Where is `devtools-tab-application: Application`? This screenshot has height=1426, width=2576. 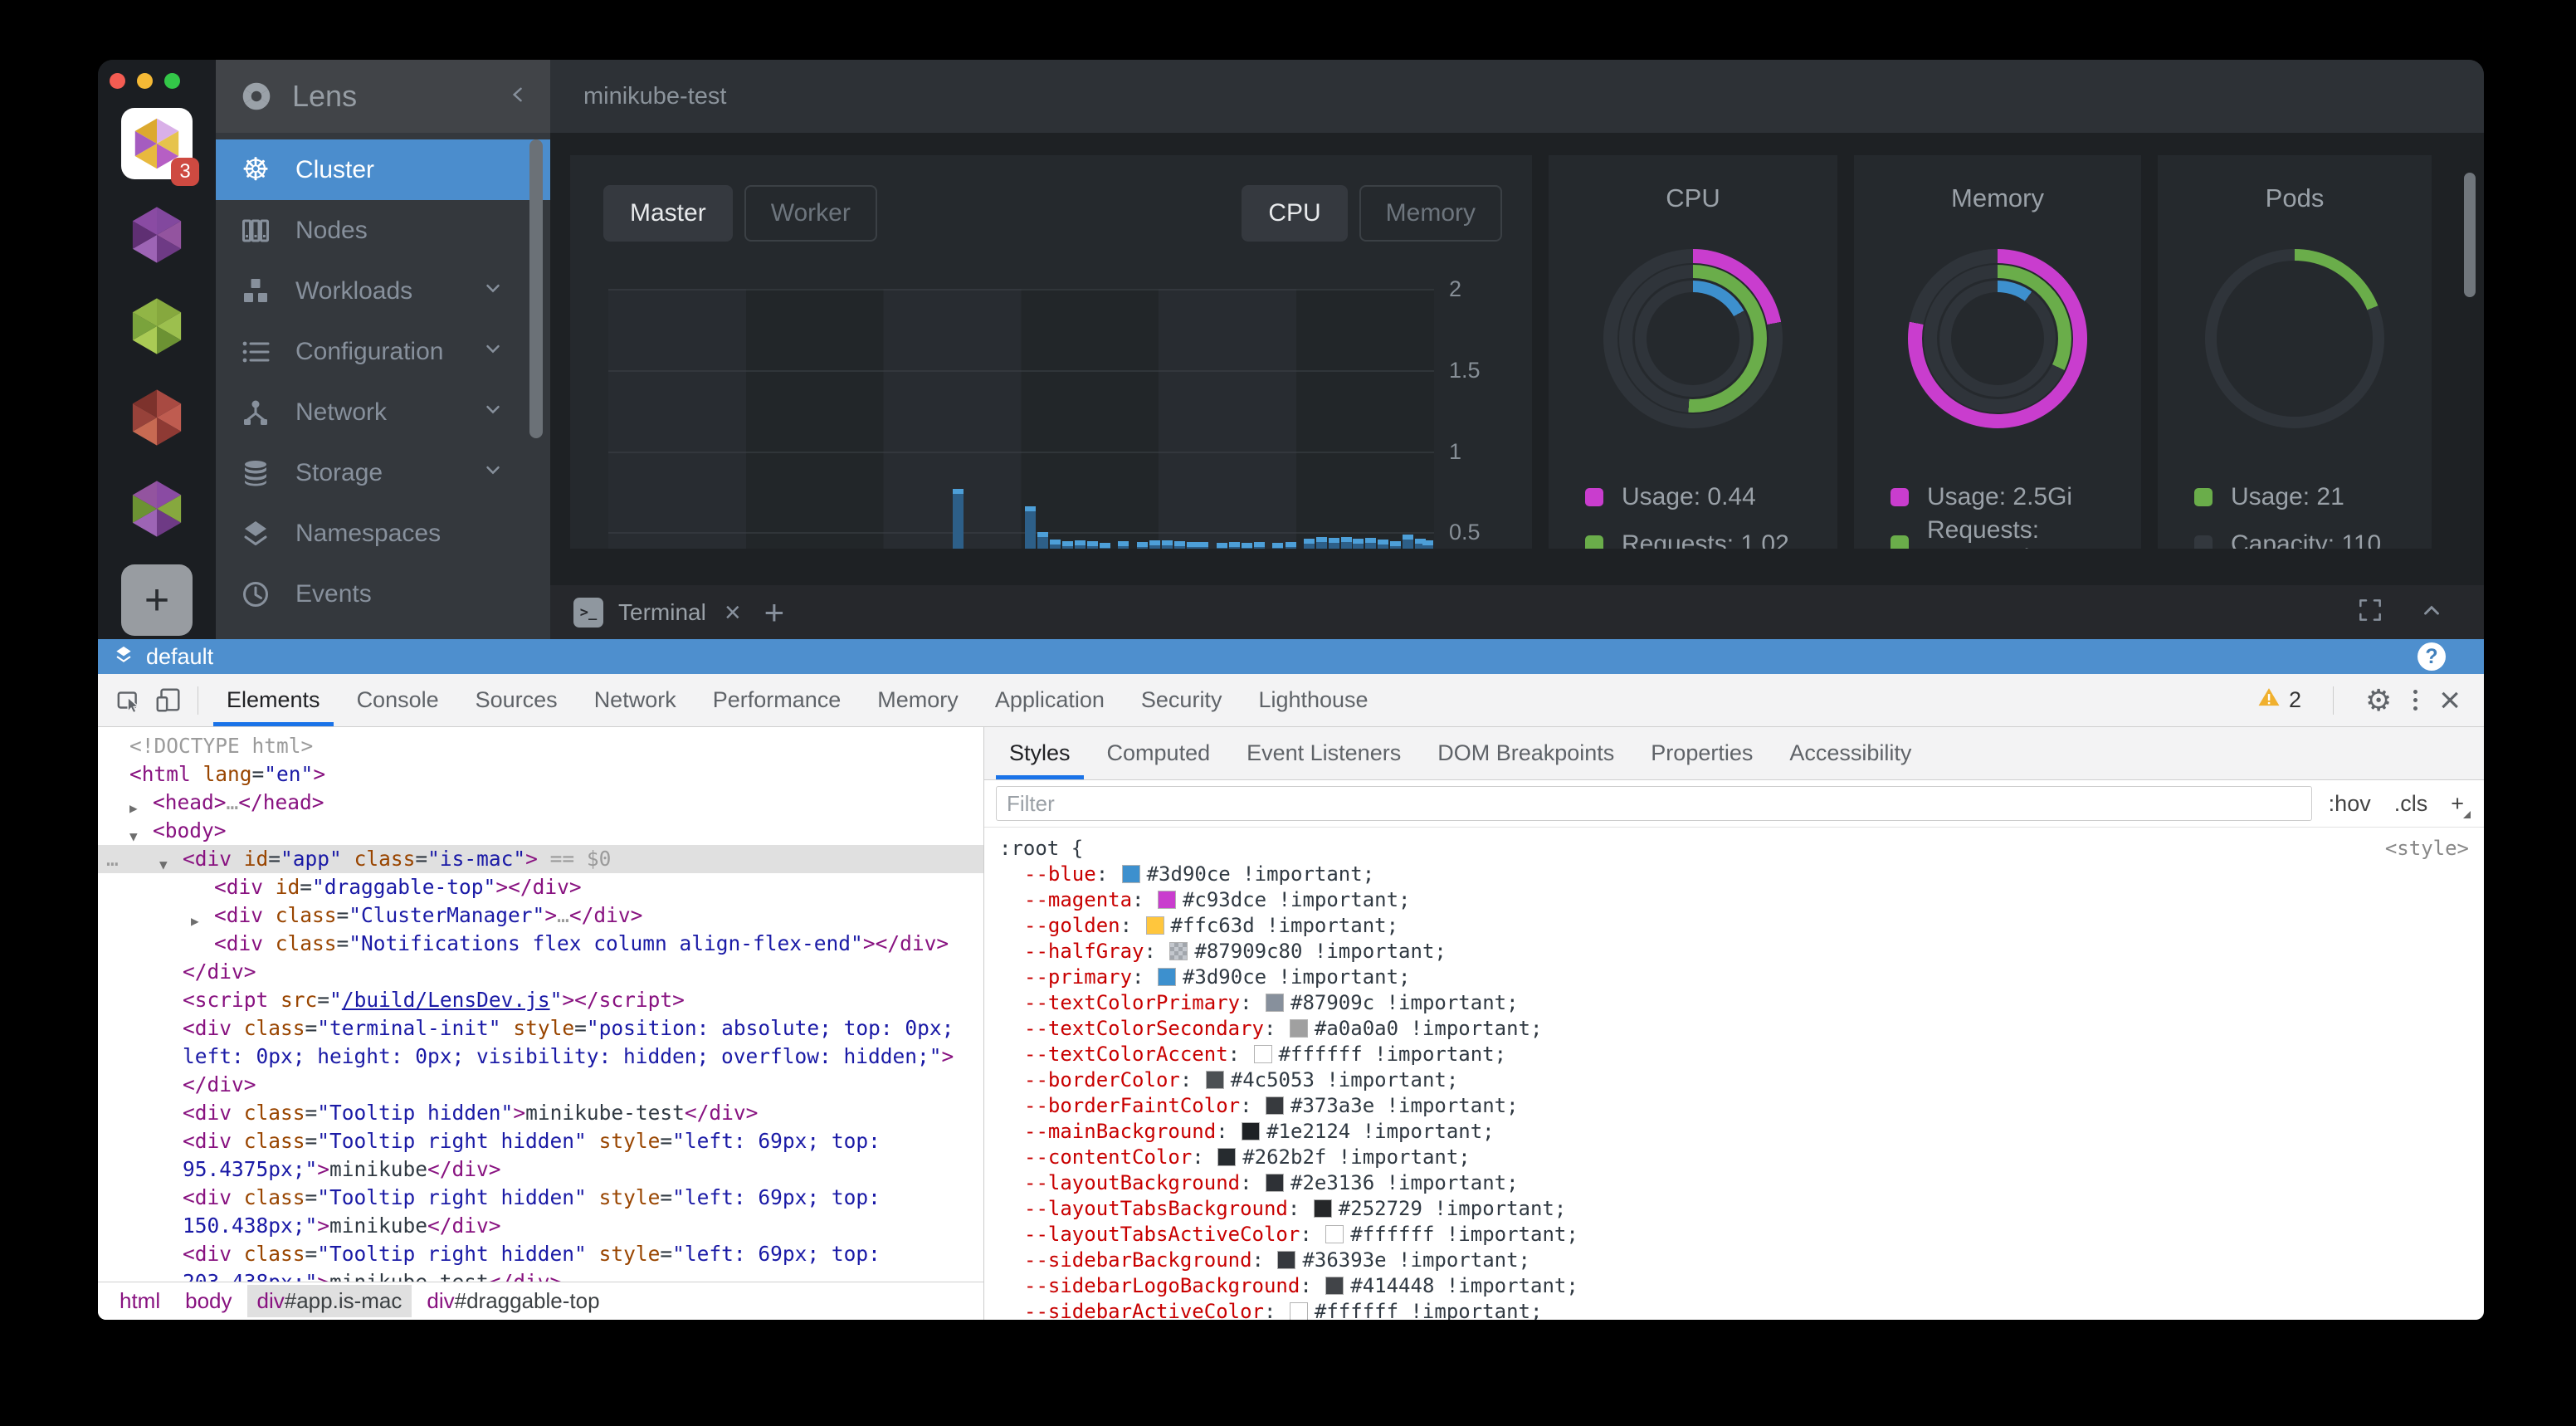
devtools-tab-application: Application is located at coordinates (1049, 699).